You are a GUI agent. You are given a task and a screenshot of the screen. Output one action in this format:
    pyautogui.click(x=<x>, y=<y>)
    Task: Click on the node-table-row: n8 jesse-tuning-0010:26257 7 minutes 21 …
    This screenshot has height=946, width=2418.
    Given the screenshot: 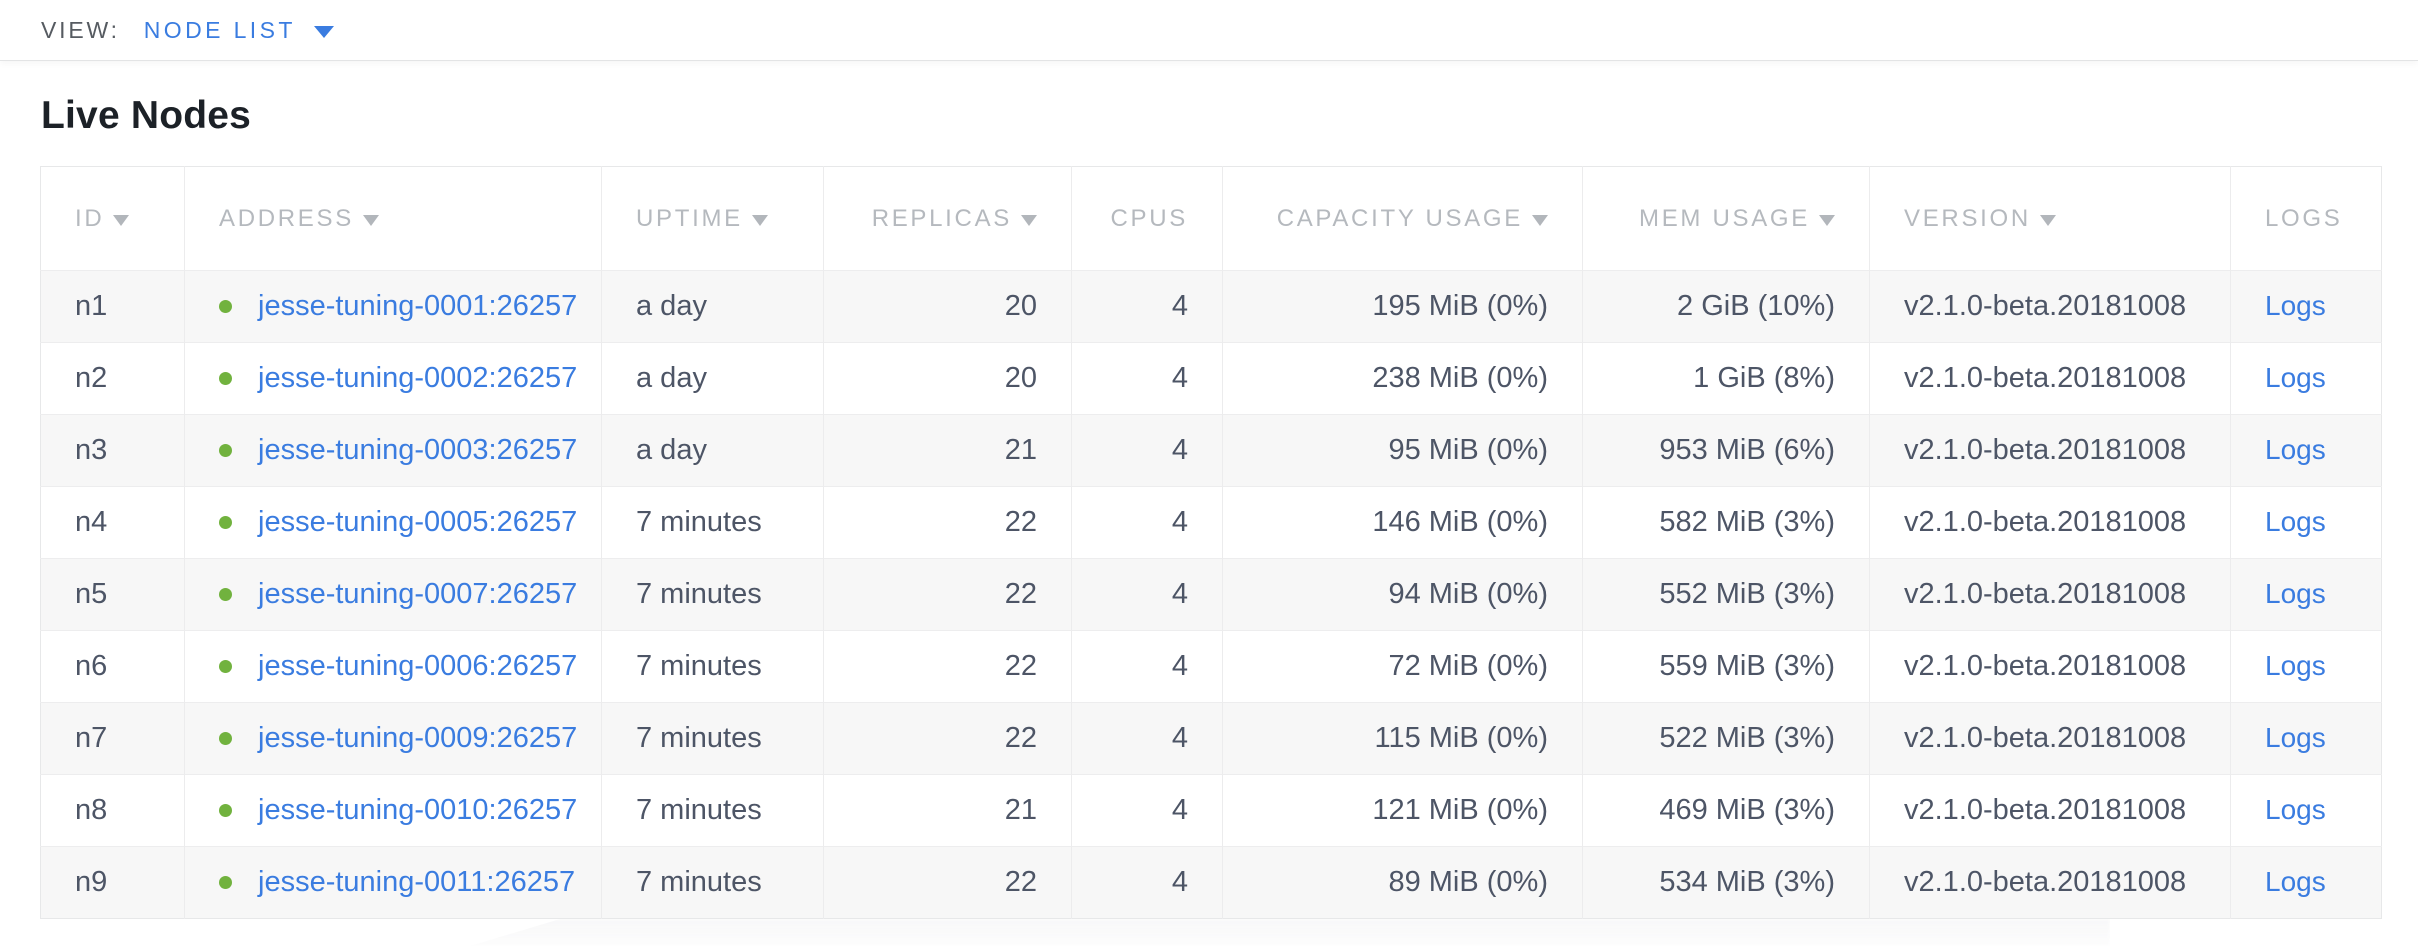 What is the action you would take?
    pyautogui.click(x=1211, y=810)
    